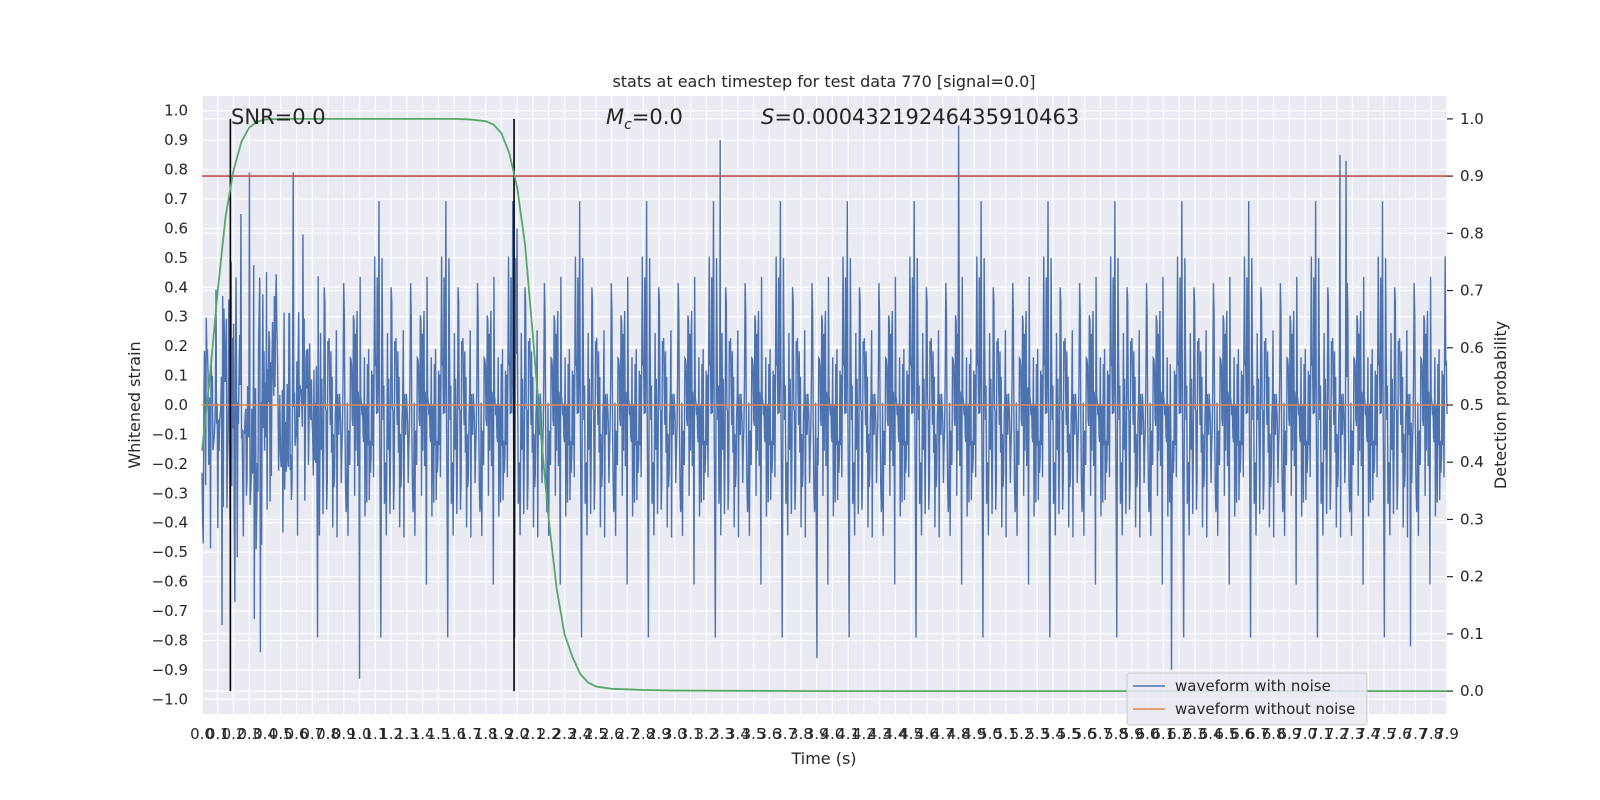  Describe the element at coordinates (643, 734) in the screenshot. I see `x-tick-label: 2.8` at that location.